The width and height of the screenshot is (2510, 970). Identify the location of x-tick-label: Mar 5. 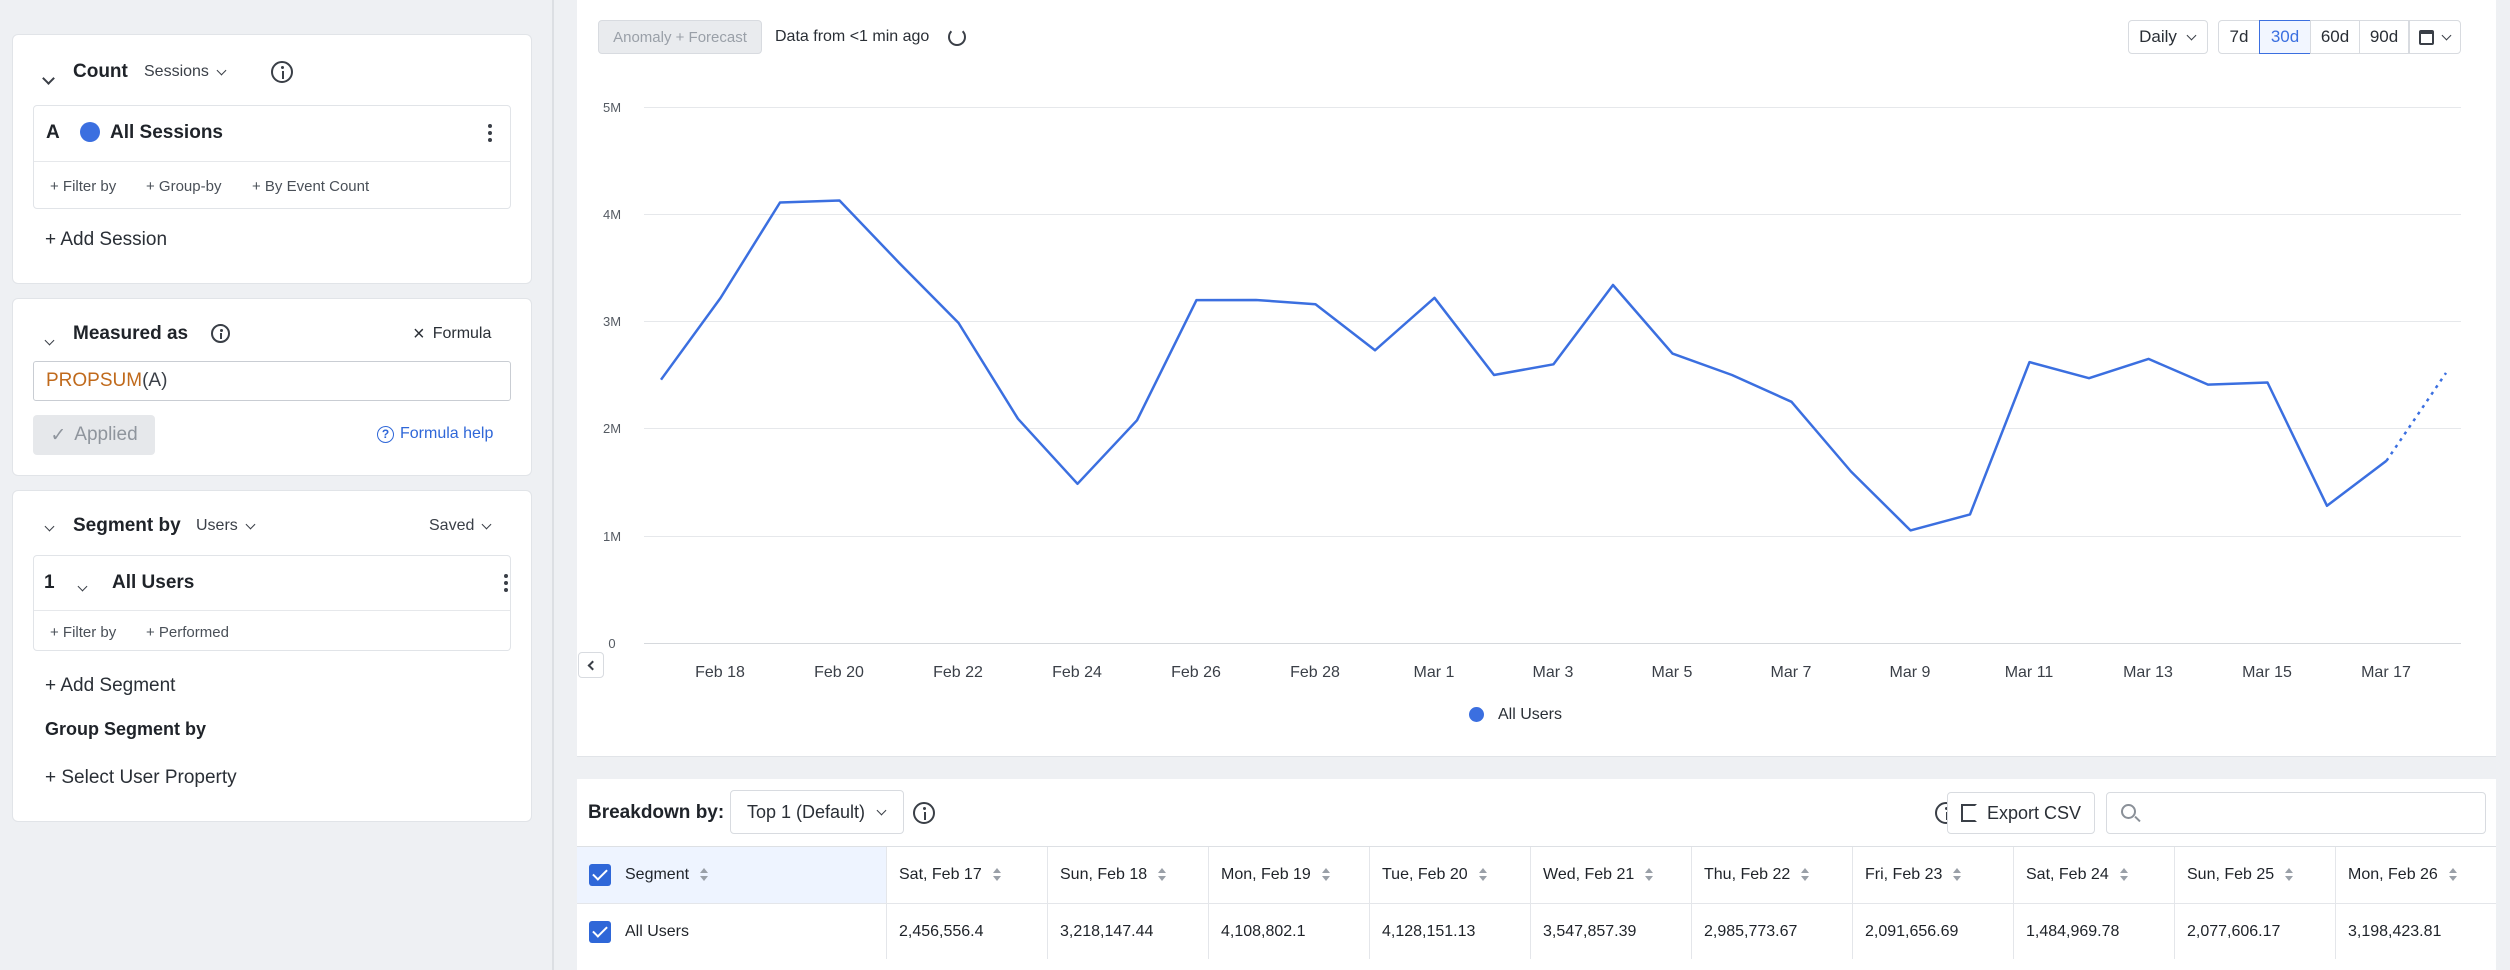
(1672, 672).